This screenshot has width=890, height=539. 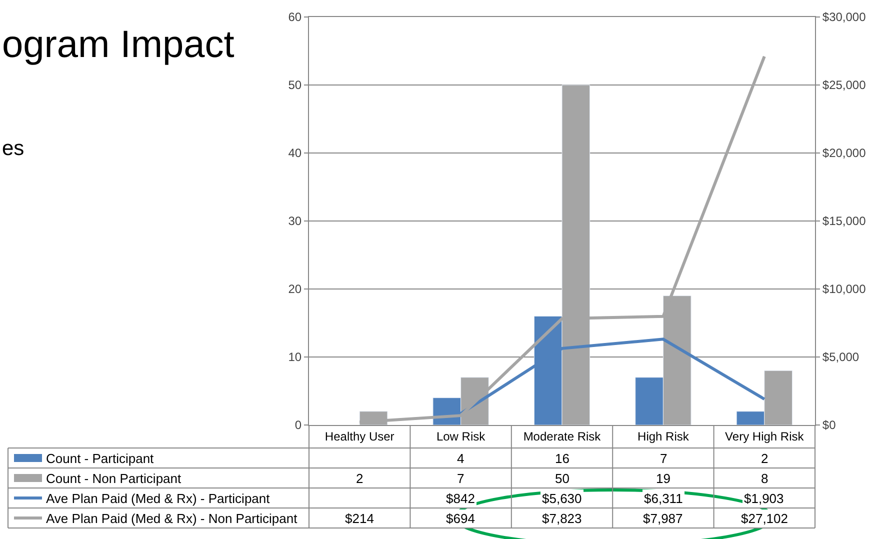 What do you see at coordinates (295, 85) in the screenshot?
I see `y-tick-label: 50` at bounding box center [295, 85].